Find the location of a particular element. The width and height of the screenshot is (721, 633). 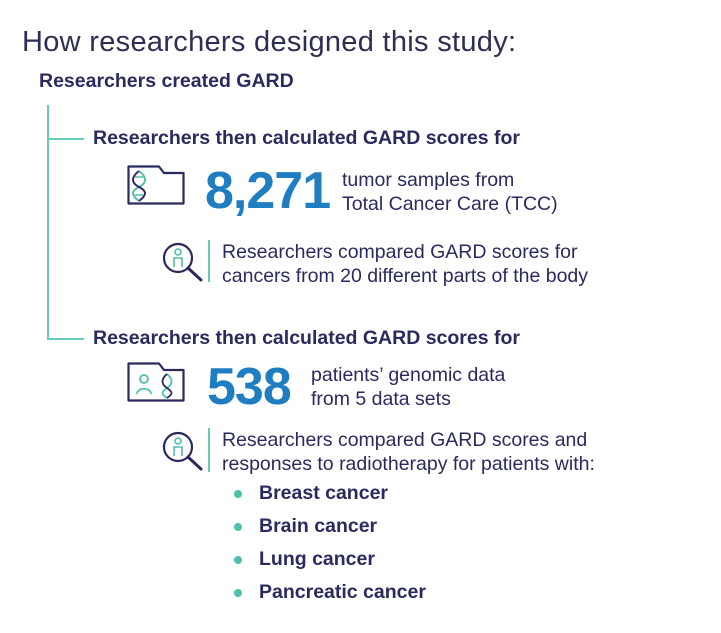

list-item: Pancreatic cancer is located at coordinates (330, 596).